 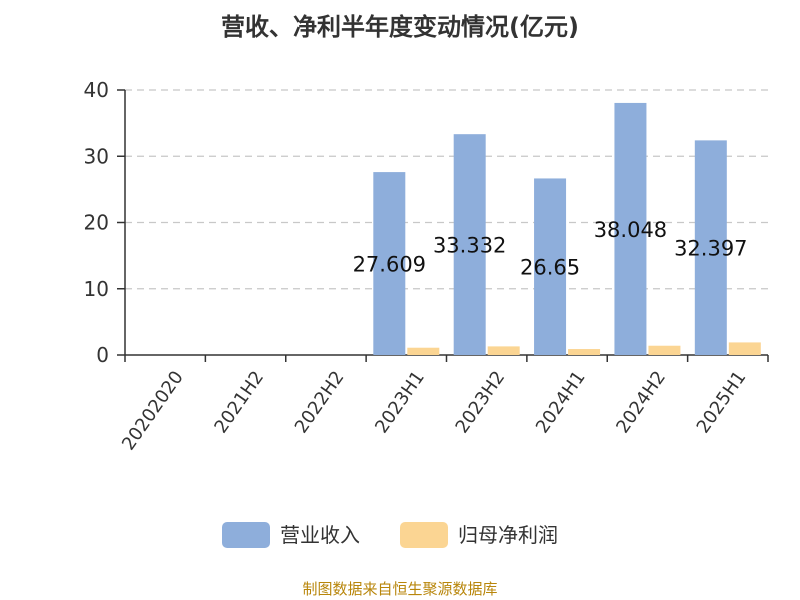 I want to click on legend-label-revenue: 营业收入, so click(x=320, y=535).